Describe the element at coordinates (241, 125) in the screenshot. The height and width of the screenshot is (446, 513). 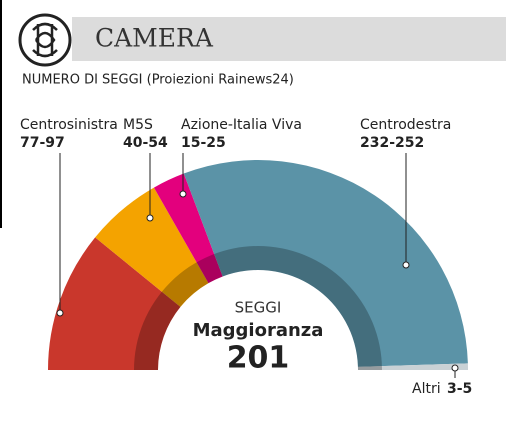
I see `category-label: Azione-Italia Viva` at that location.